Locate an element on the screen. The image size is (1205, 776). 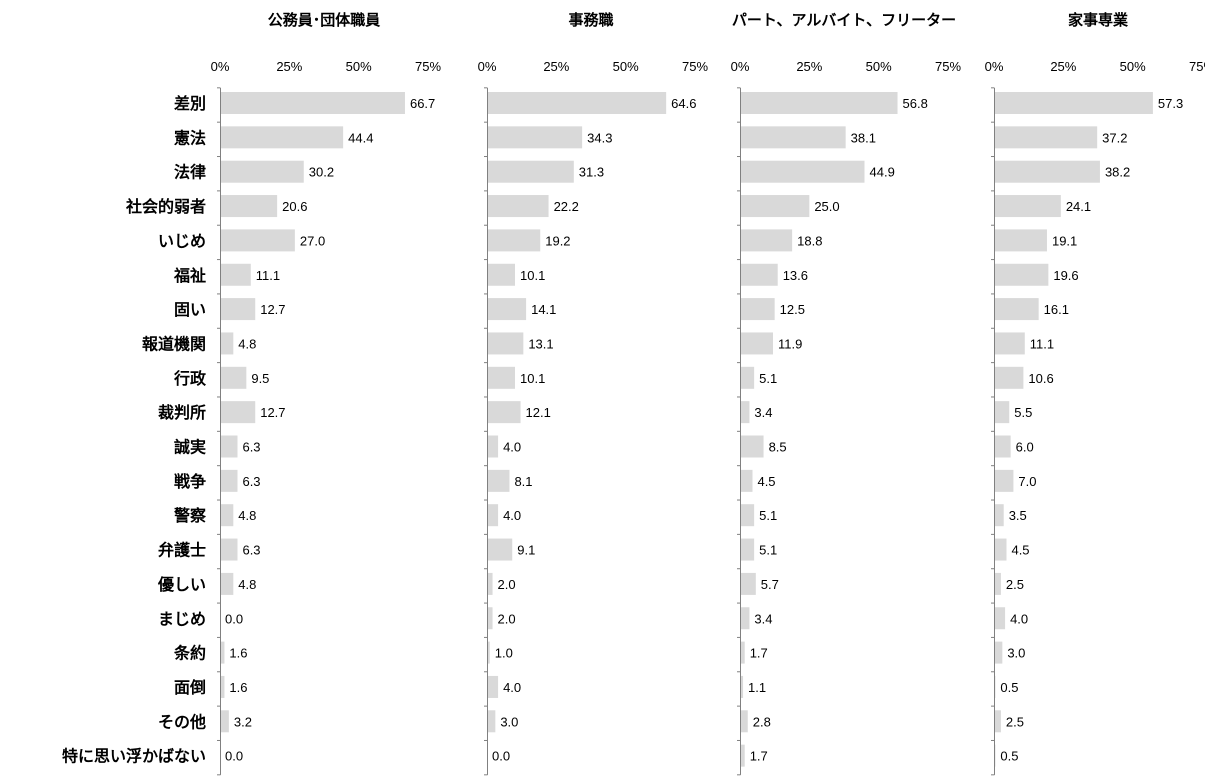
value-label: 0.5 is located at coordinates (1009, 687).